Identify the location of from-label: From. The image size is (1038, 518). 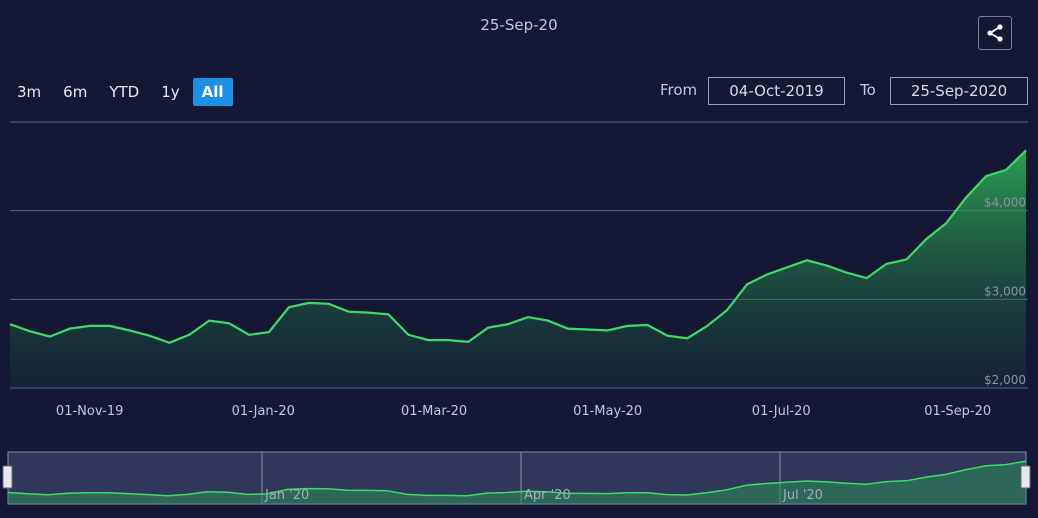
(679, 90).